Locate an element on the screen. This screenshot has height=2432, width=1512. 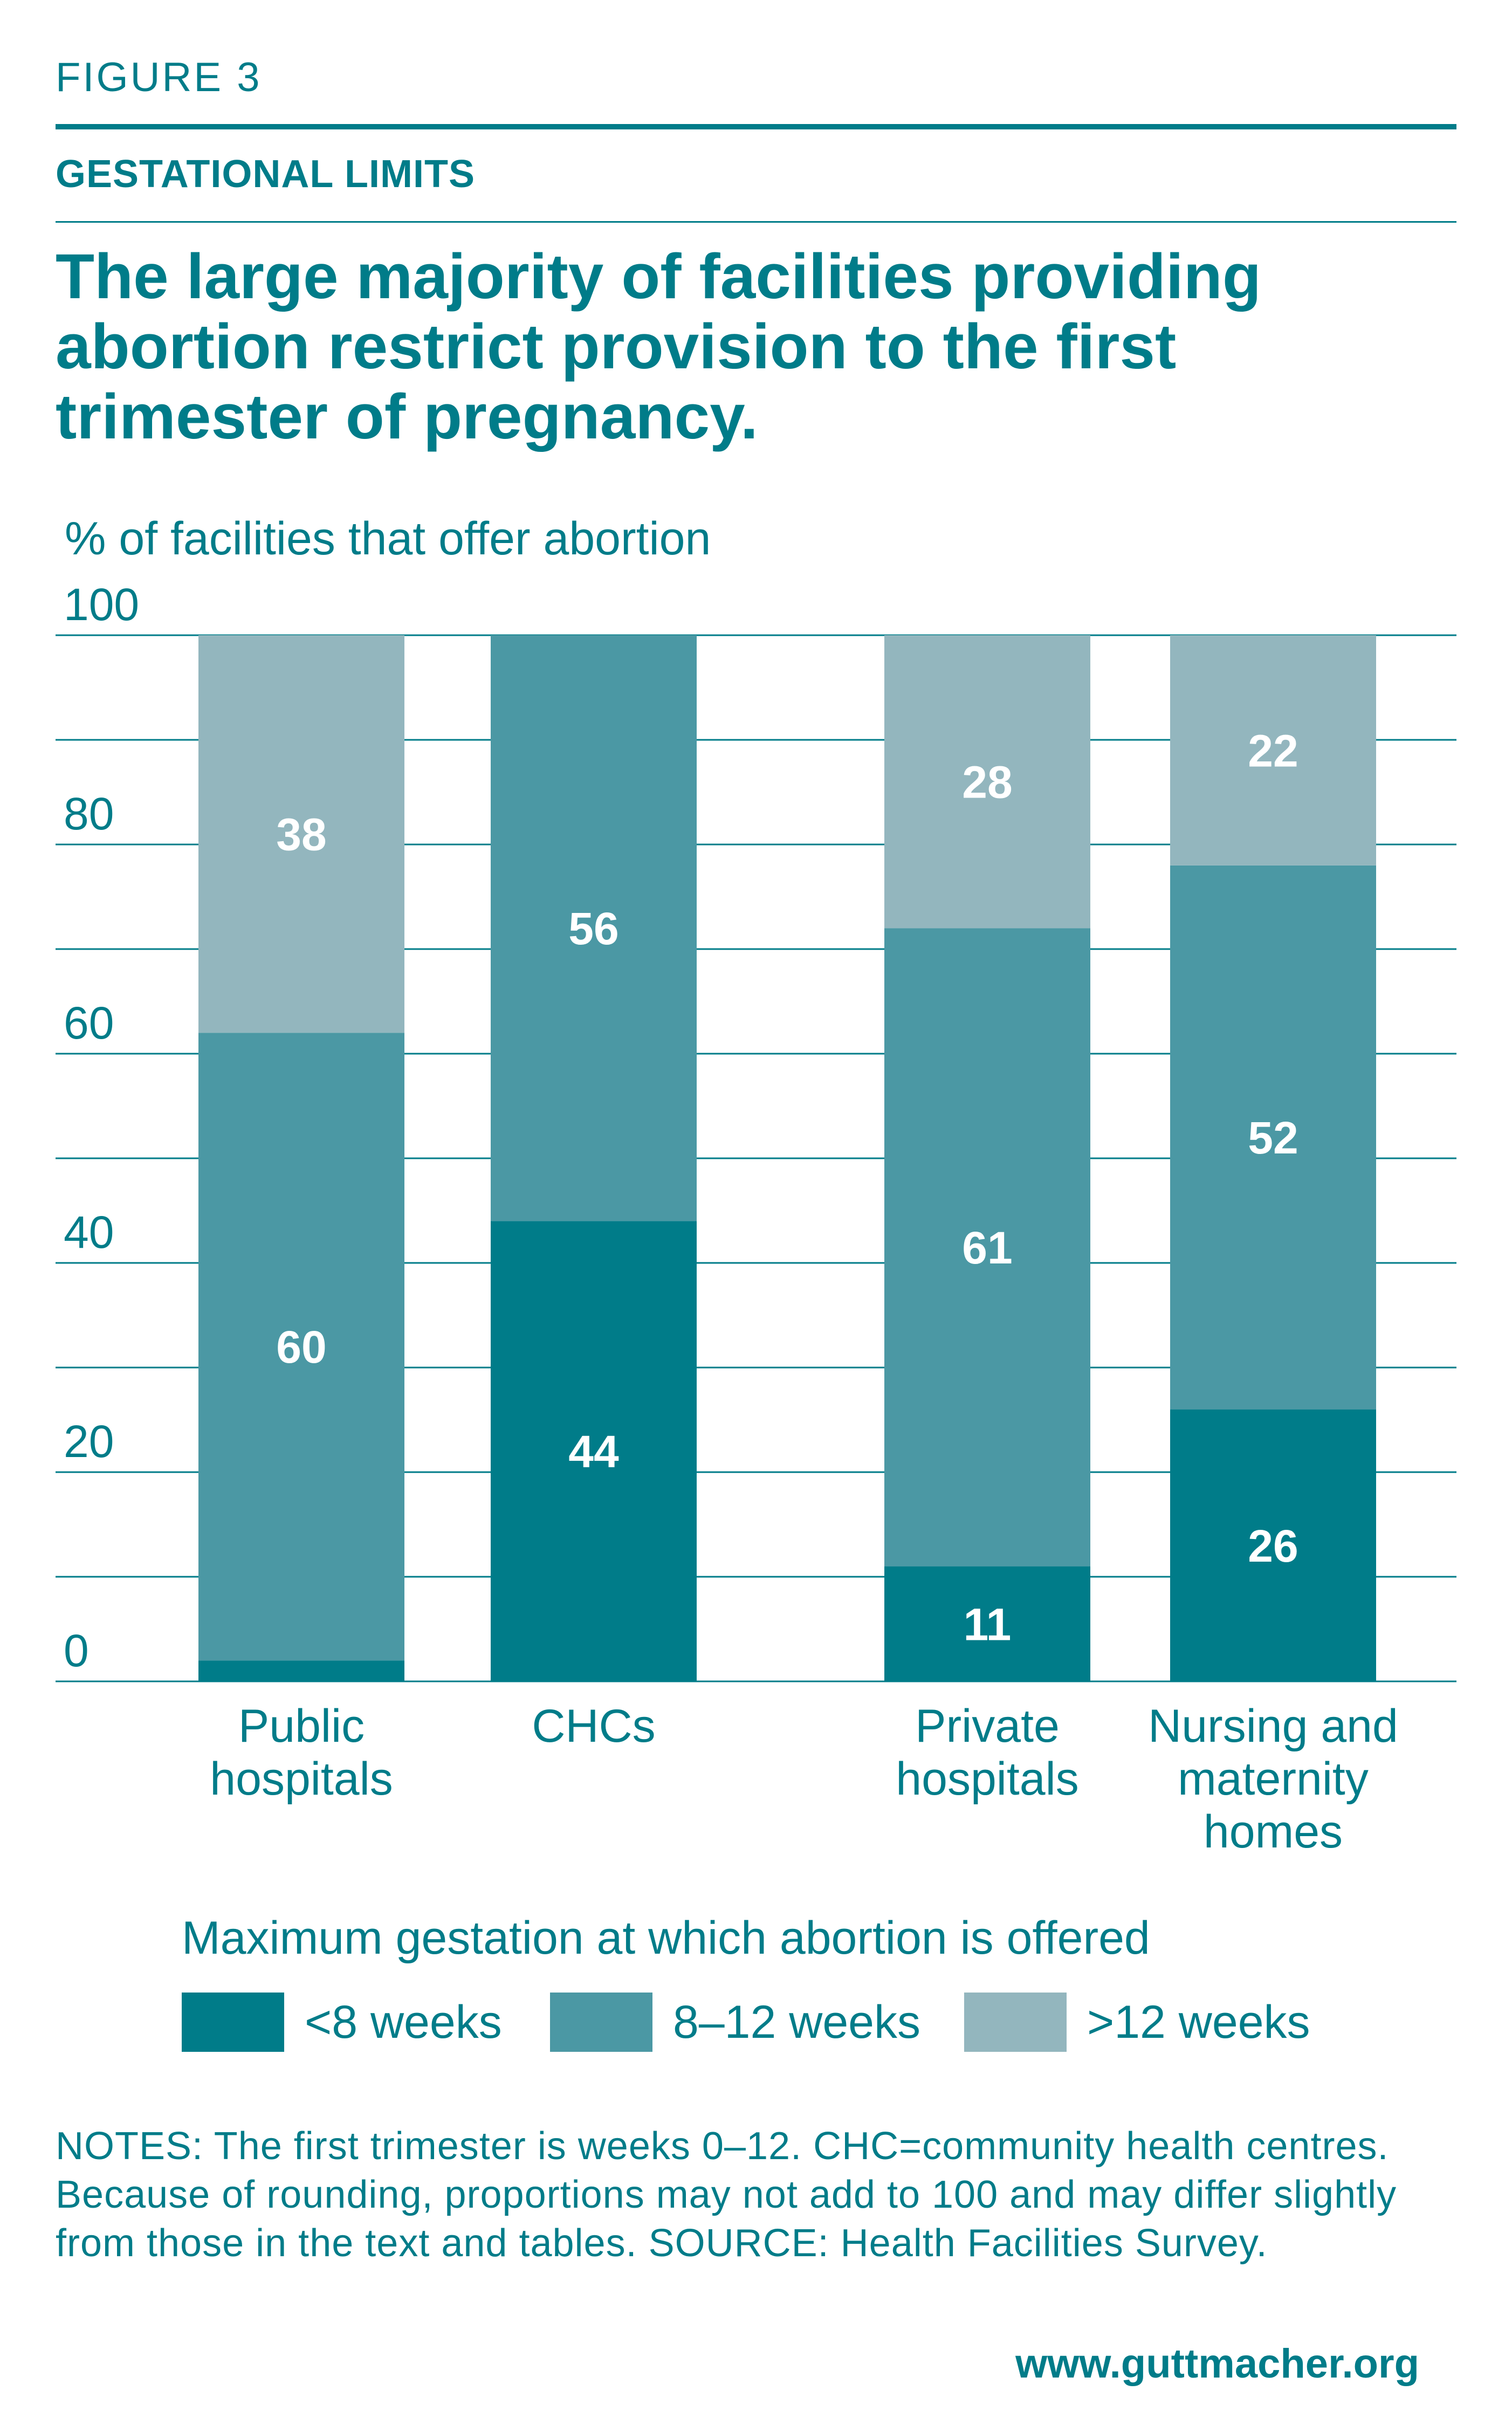
legend-item-8to12: 8–12 weeks is located at coordinates (735, 2023).